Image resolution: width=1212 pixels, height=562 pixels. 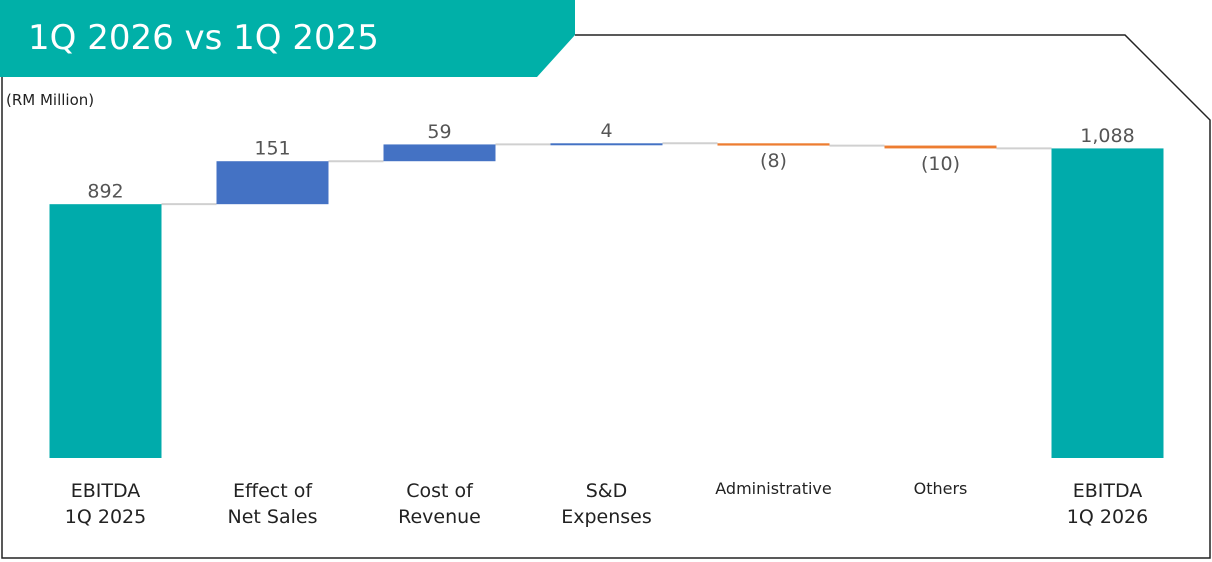 I want to click on title-banner, so click(x=287, y=38).